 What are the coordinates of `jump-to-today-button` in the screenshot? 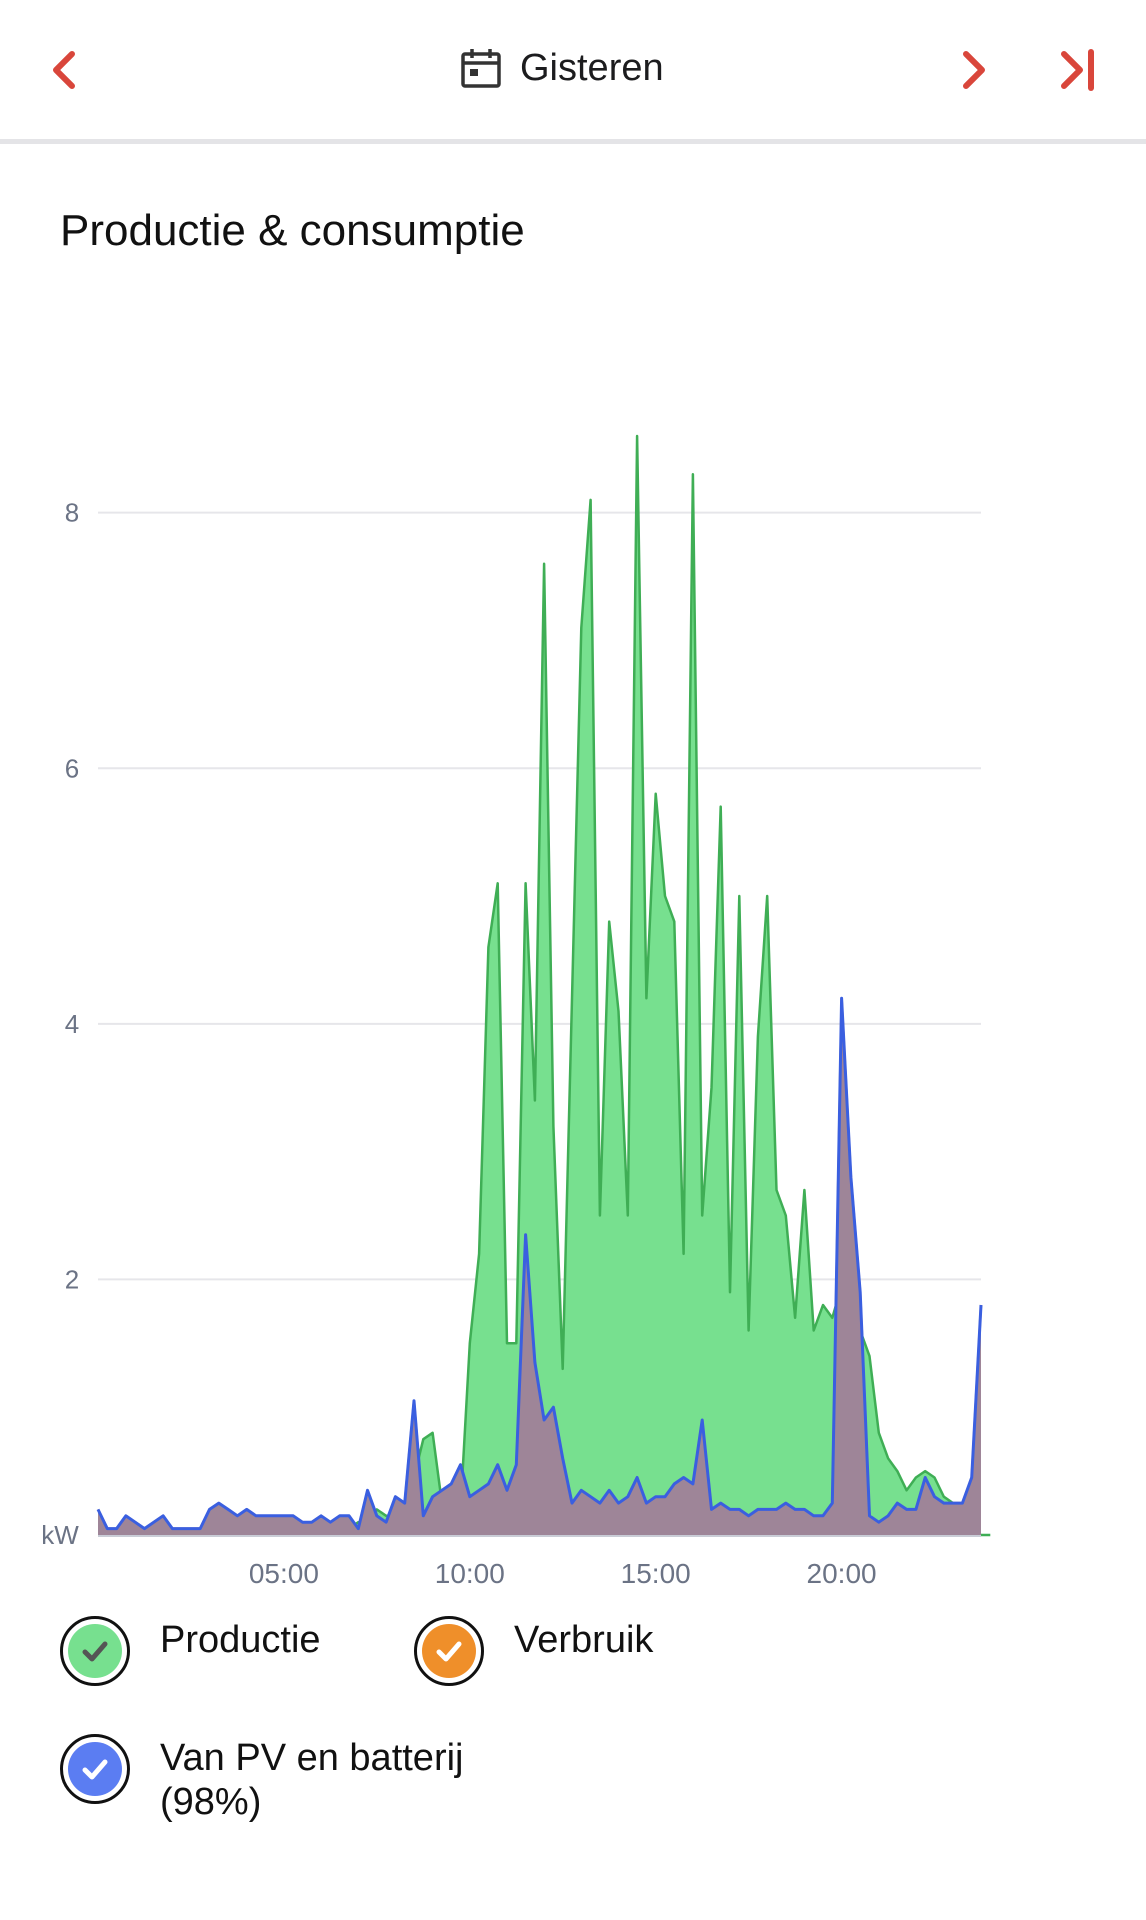 It's located at (1078, 70).